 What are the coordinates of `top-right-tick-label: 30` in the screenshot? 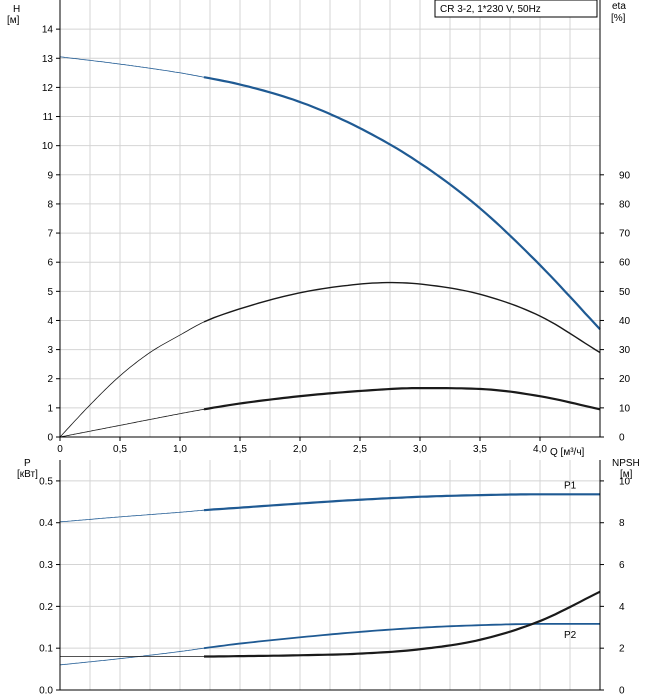 It's located at (625, 350).